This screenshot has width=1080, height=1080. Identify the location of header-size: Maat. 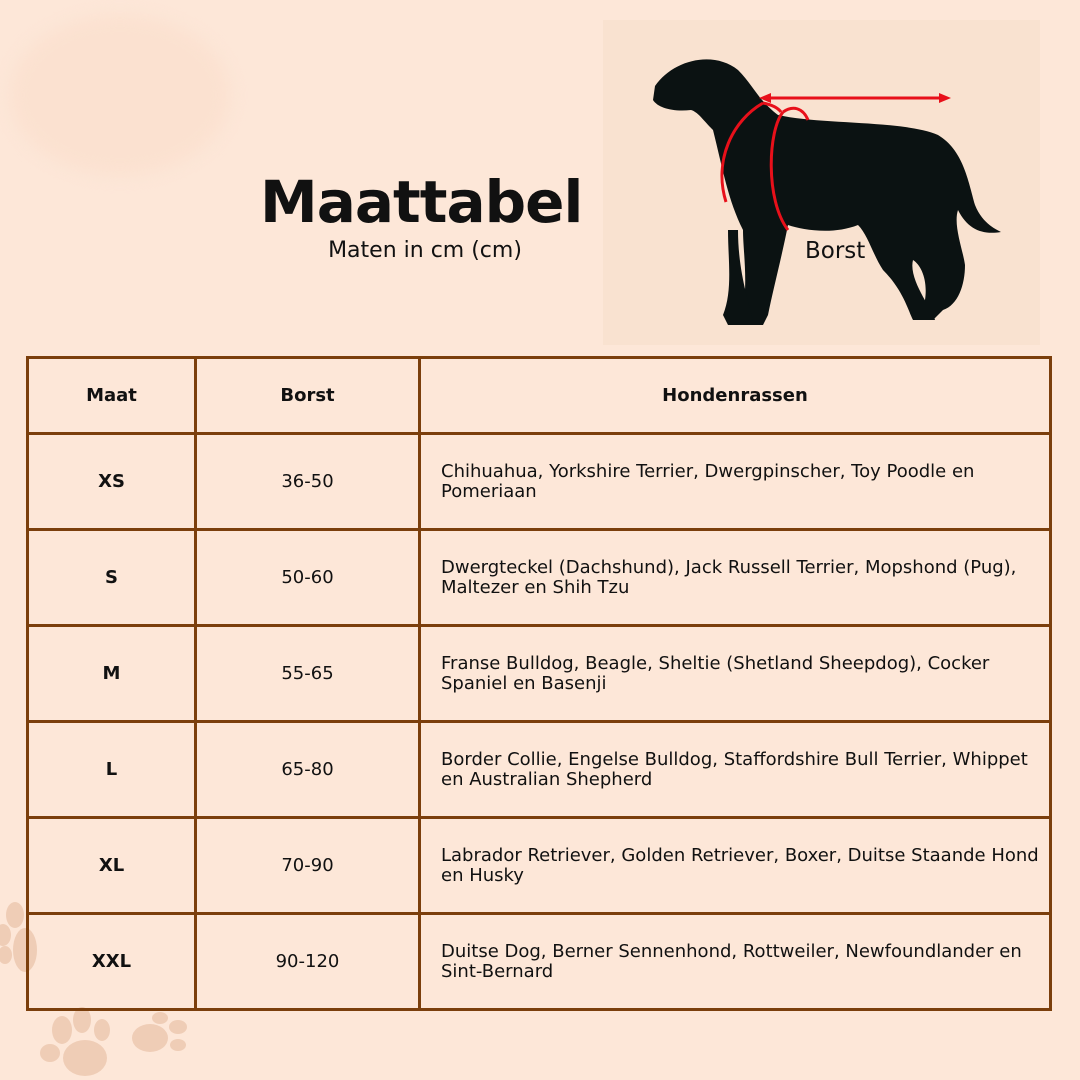
(111, 395).